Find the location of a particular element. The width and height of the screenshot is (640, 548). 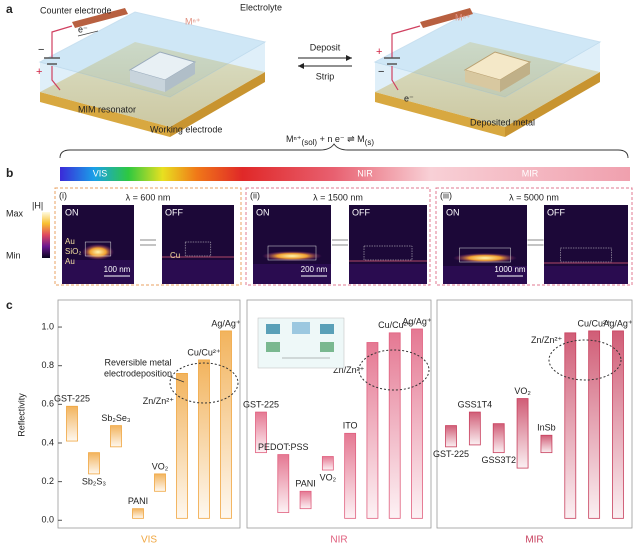

scale-label: 1000 nm is located at coordinates (509, 269).